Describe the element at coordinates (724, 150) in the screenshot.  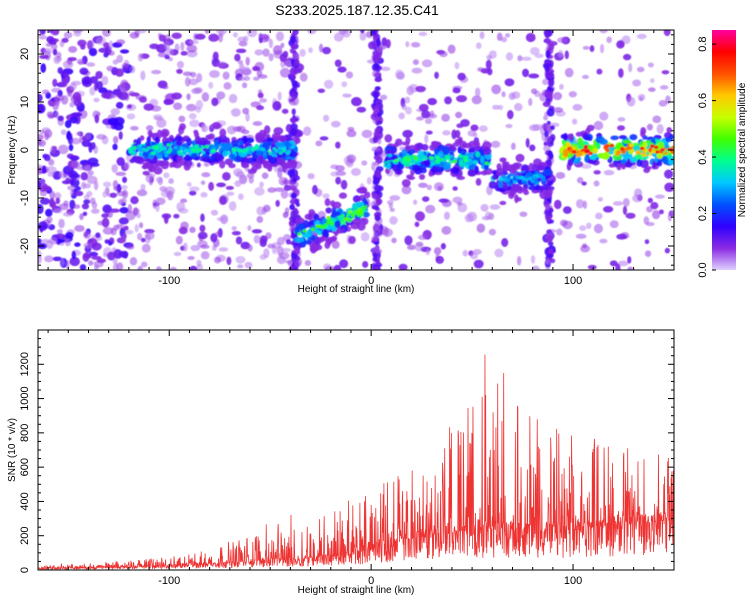
I see `colorbar-gradient` at that location.